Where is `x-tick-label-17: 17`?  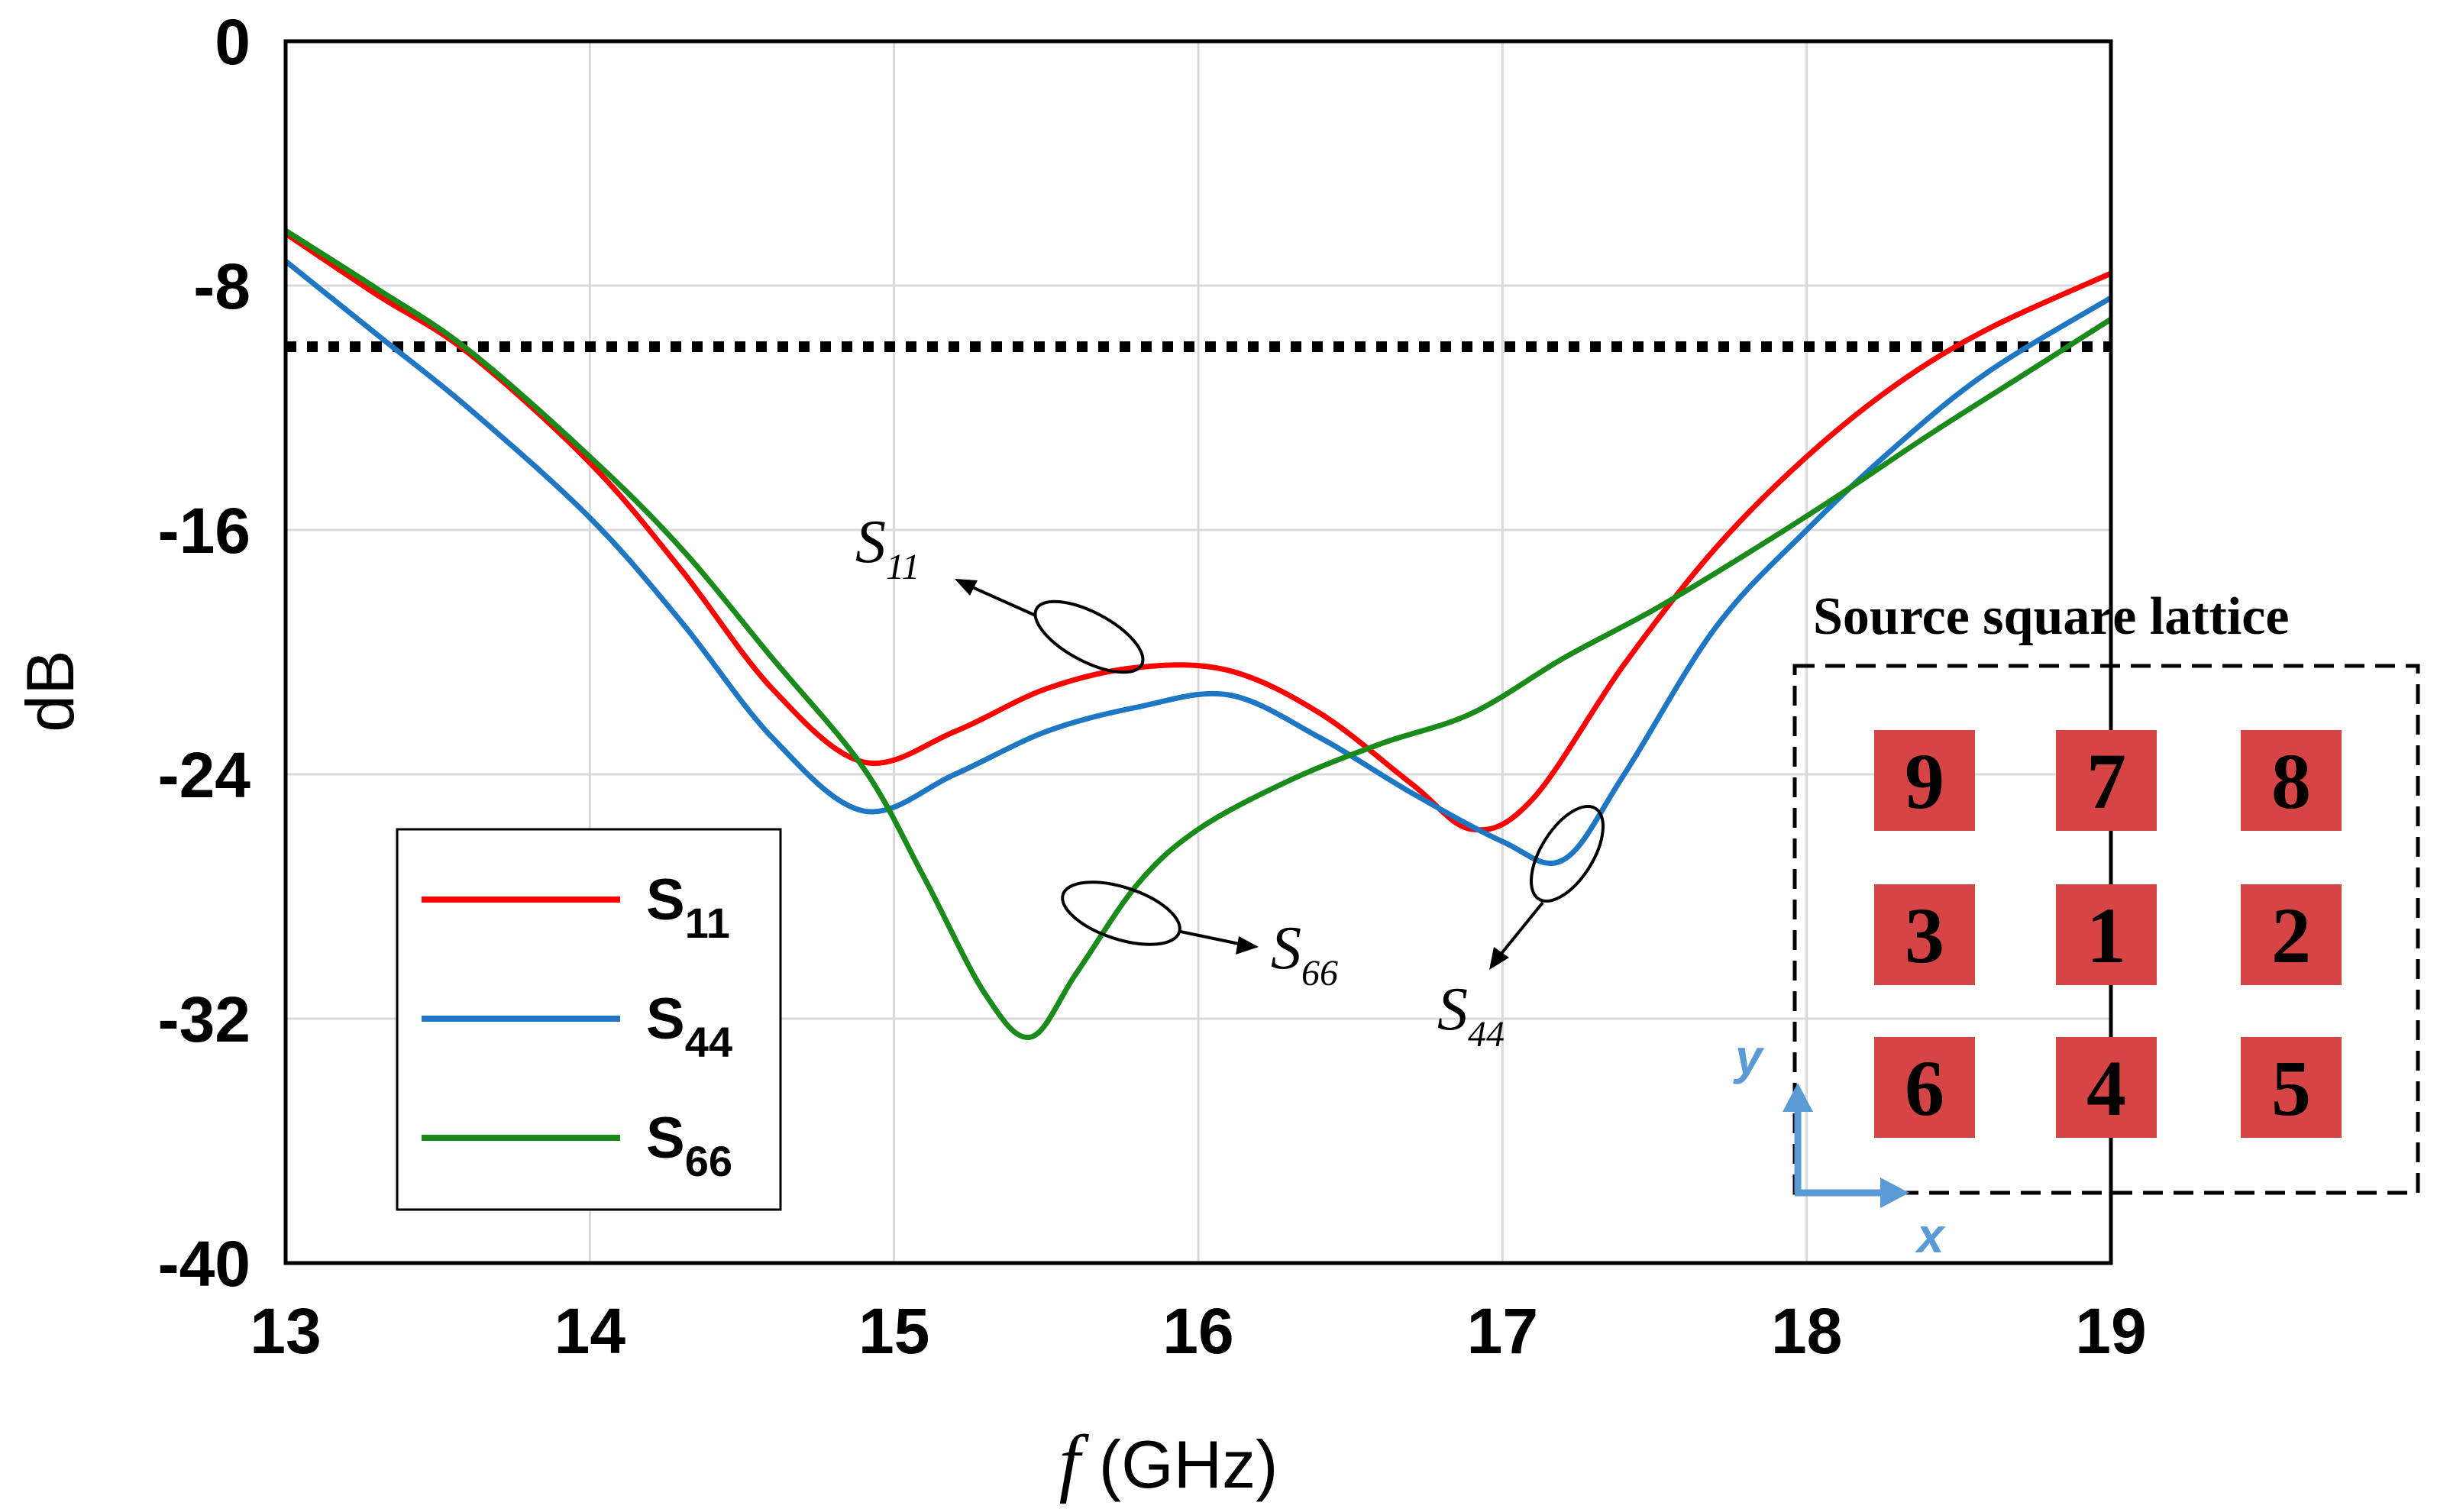 x-tick-label-17: 17 is located at coordinates (1502, 1331).